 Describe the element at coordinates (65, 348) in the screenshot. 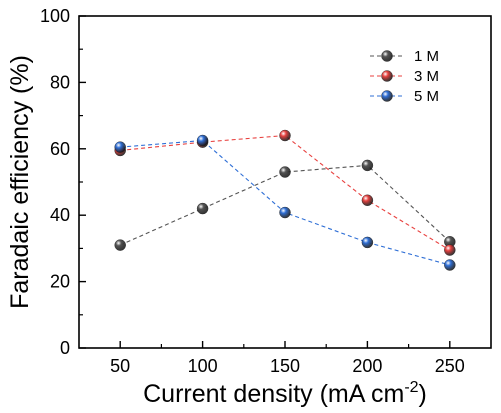

I see `y-tick-label: 0` at that location.